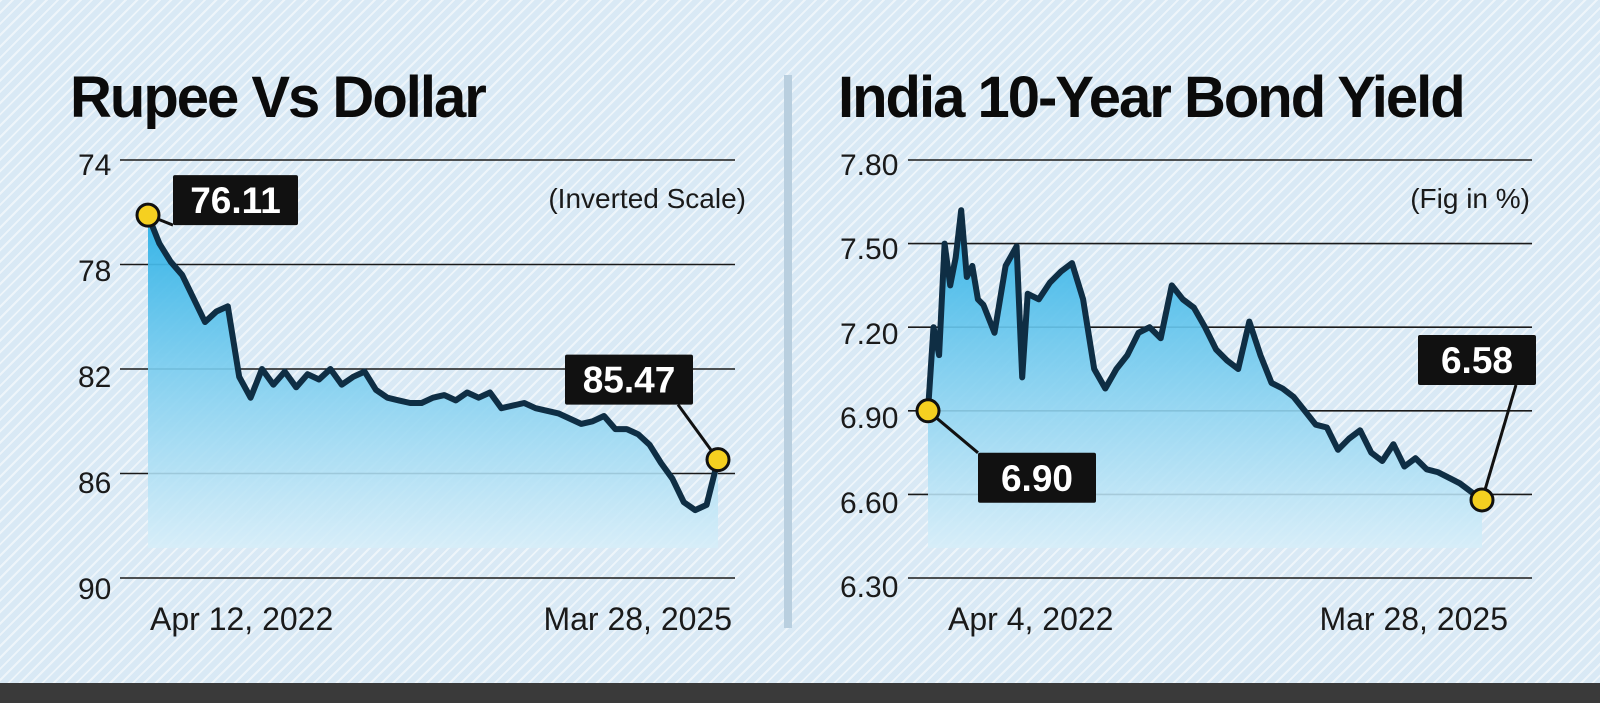  Describe the element at coordinates (869, 249) in the screenshot. I see `y-tick-label: 7.50` at that location.